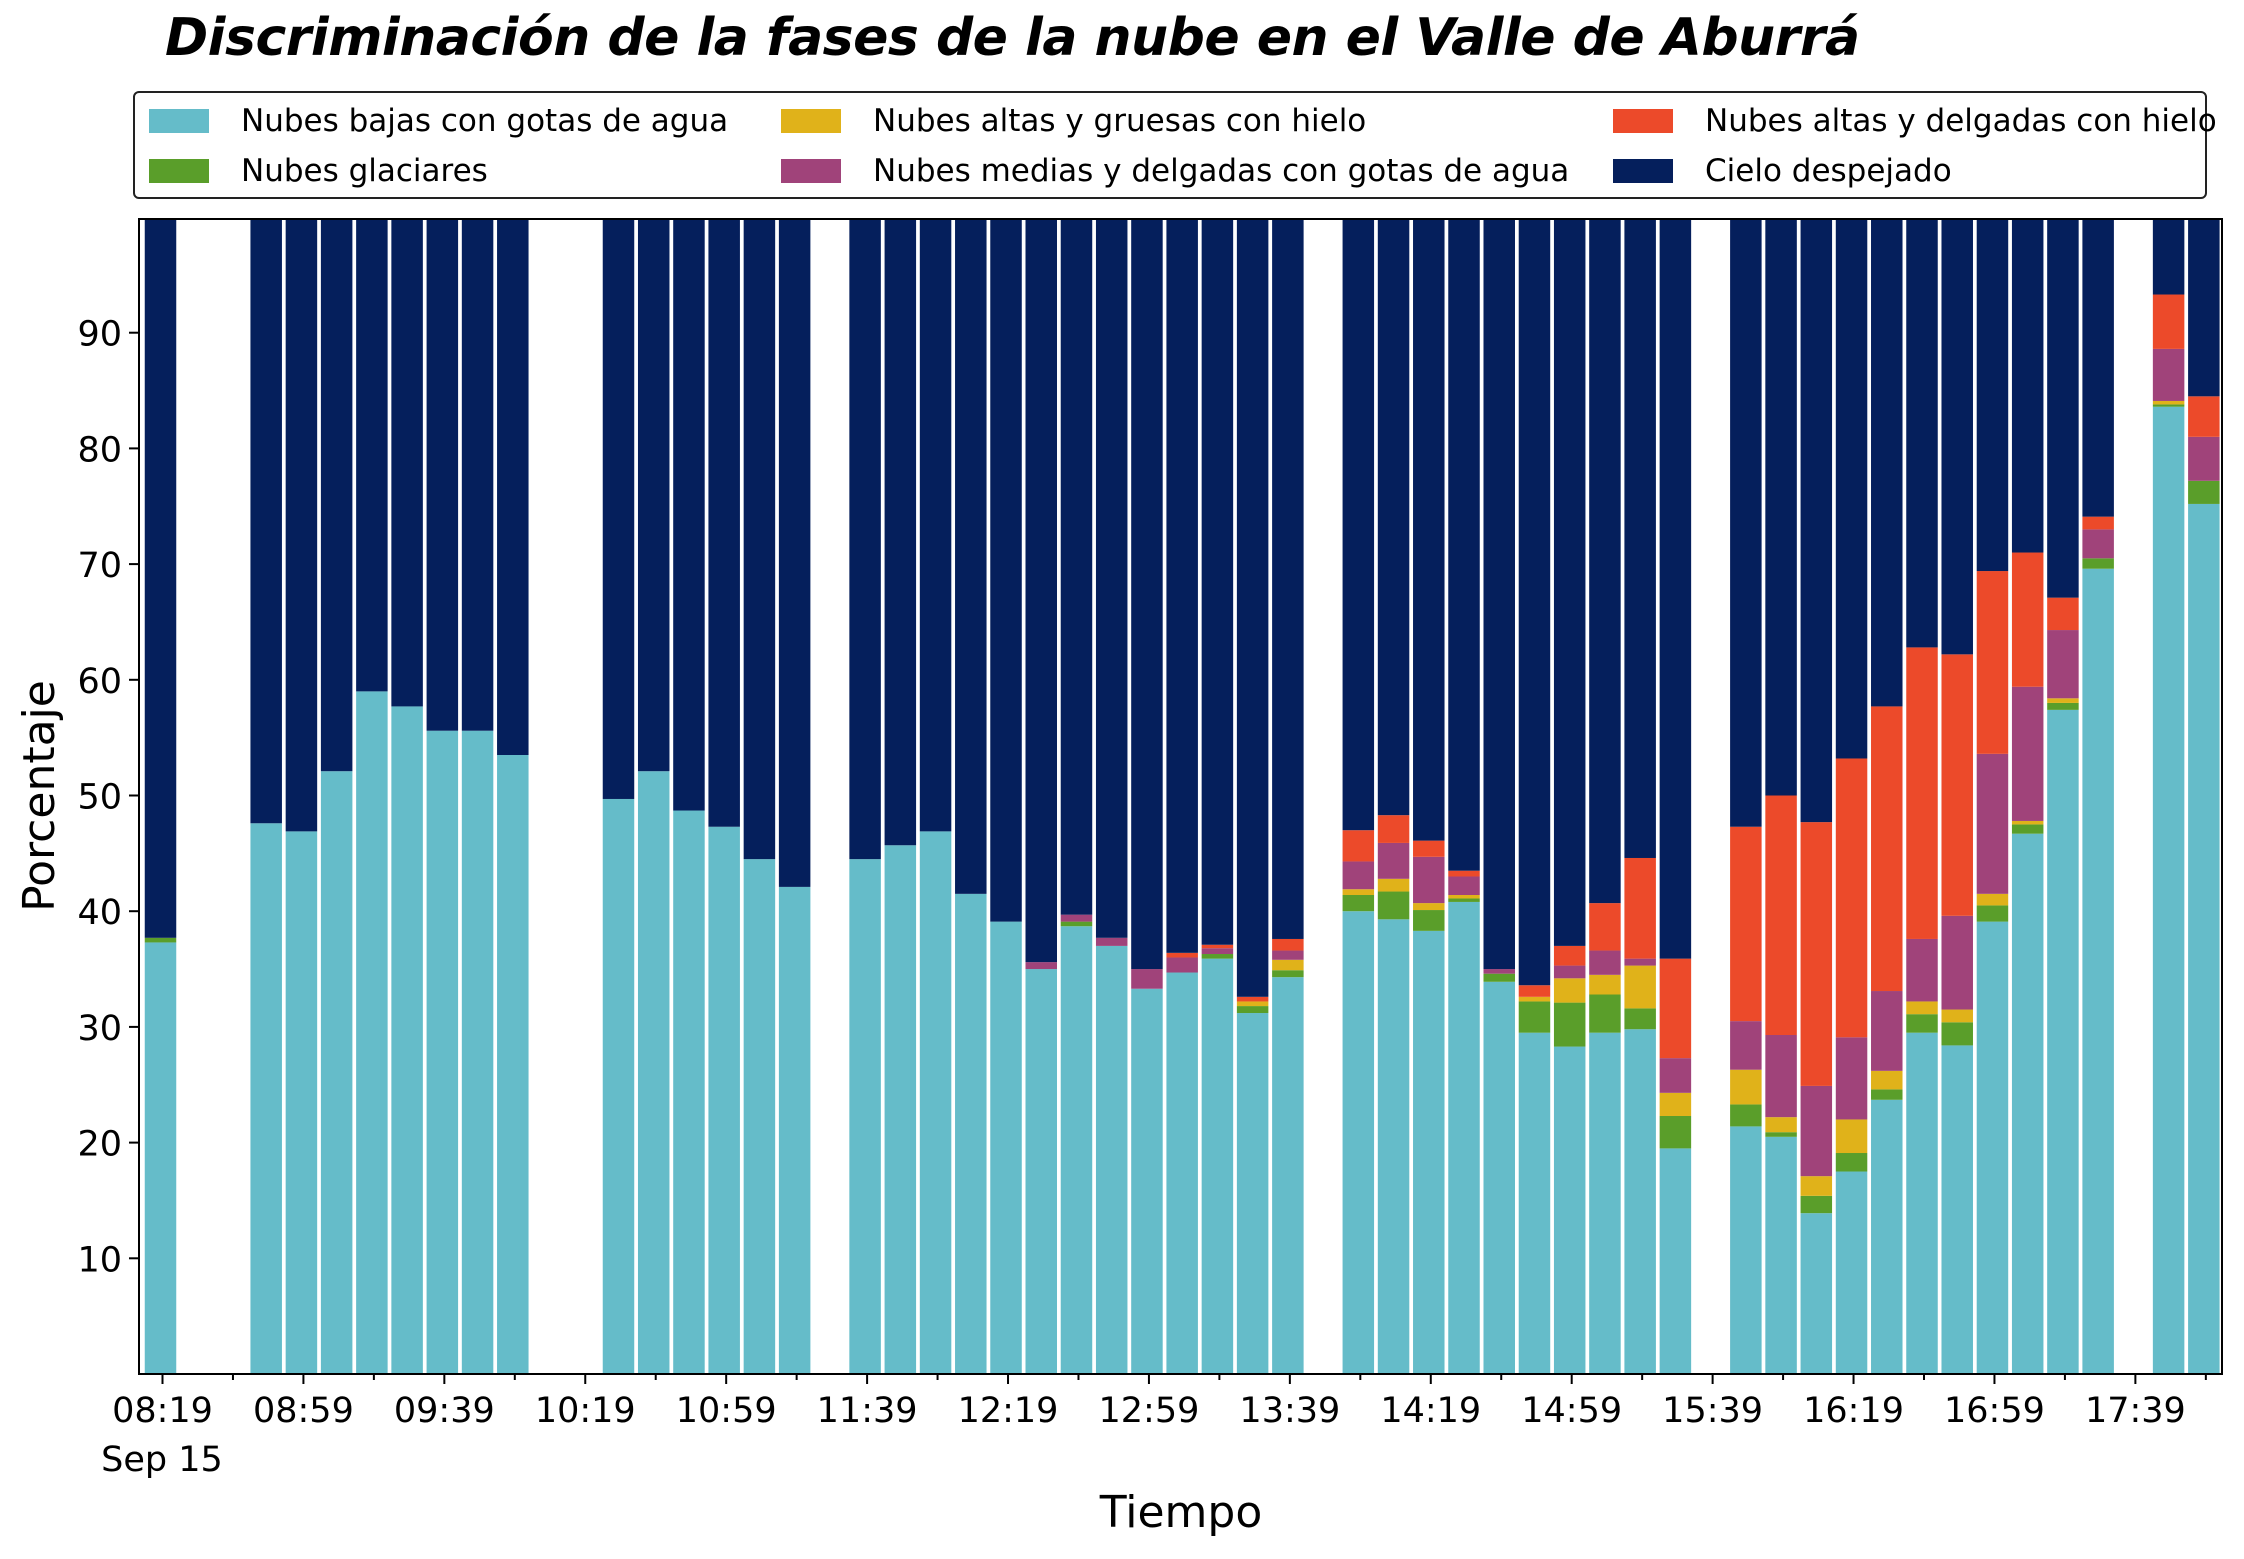 This screenshot has height=1559, width=2244. I want to click on x-tick-label: 10:59, so click(726, 1411).